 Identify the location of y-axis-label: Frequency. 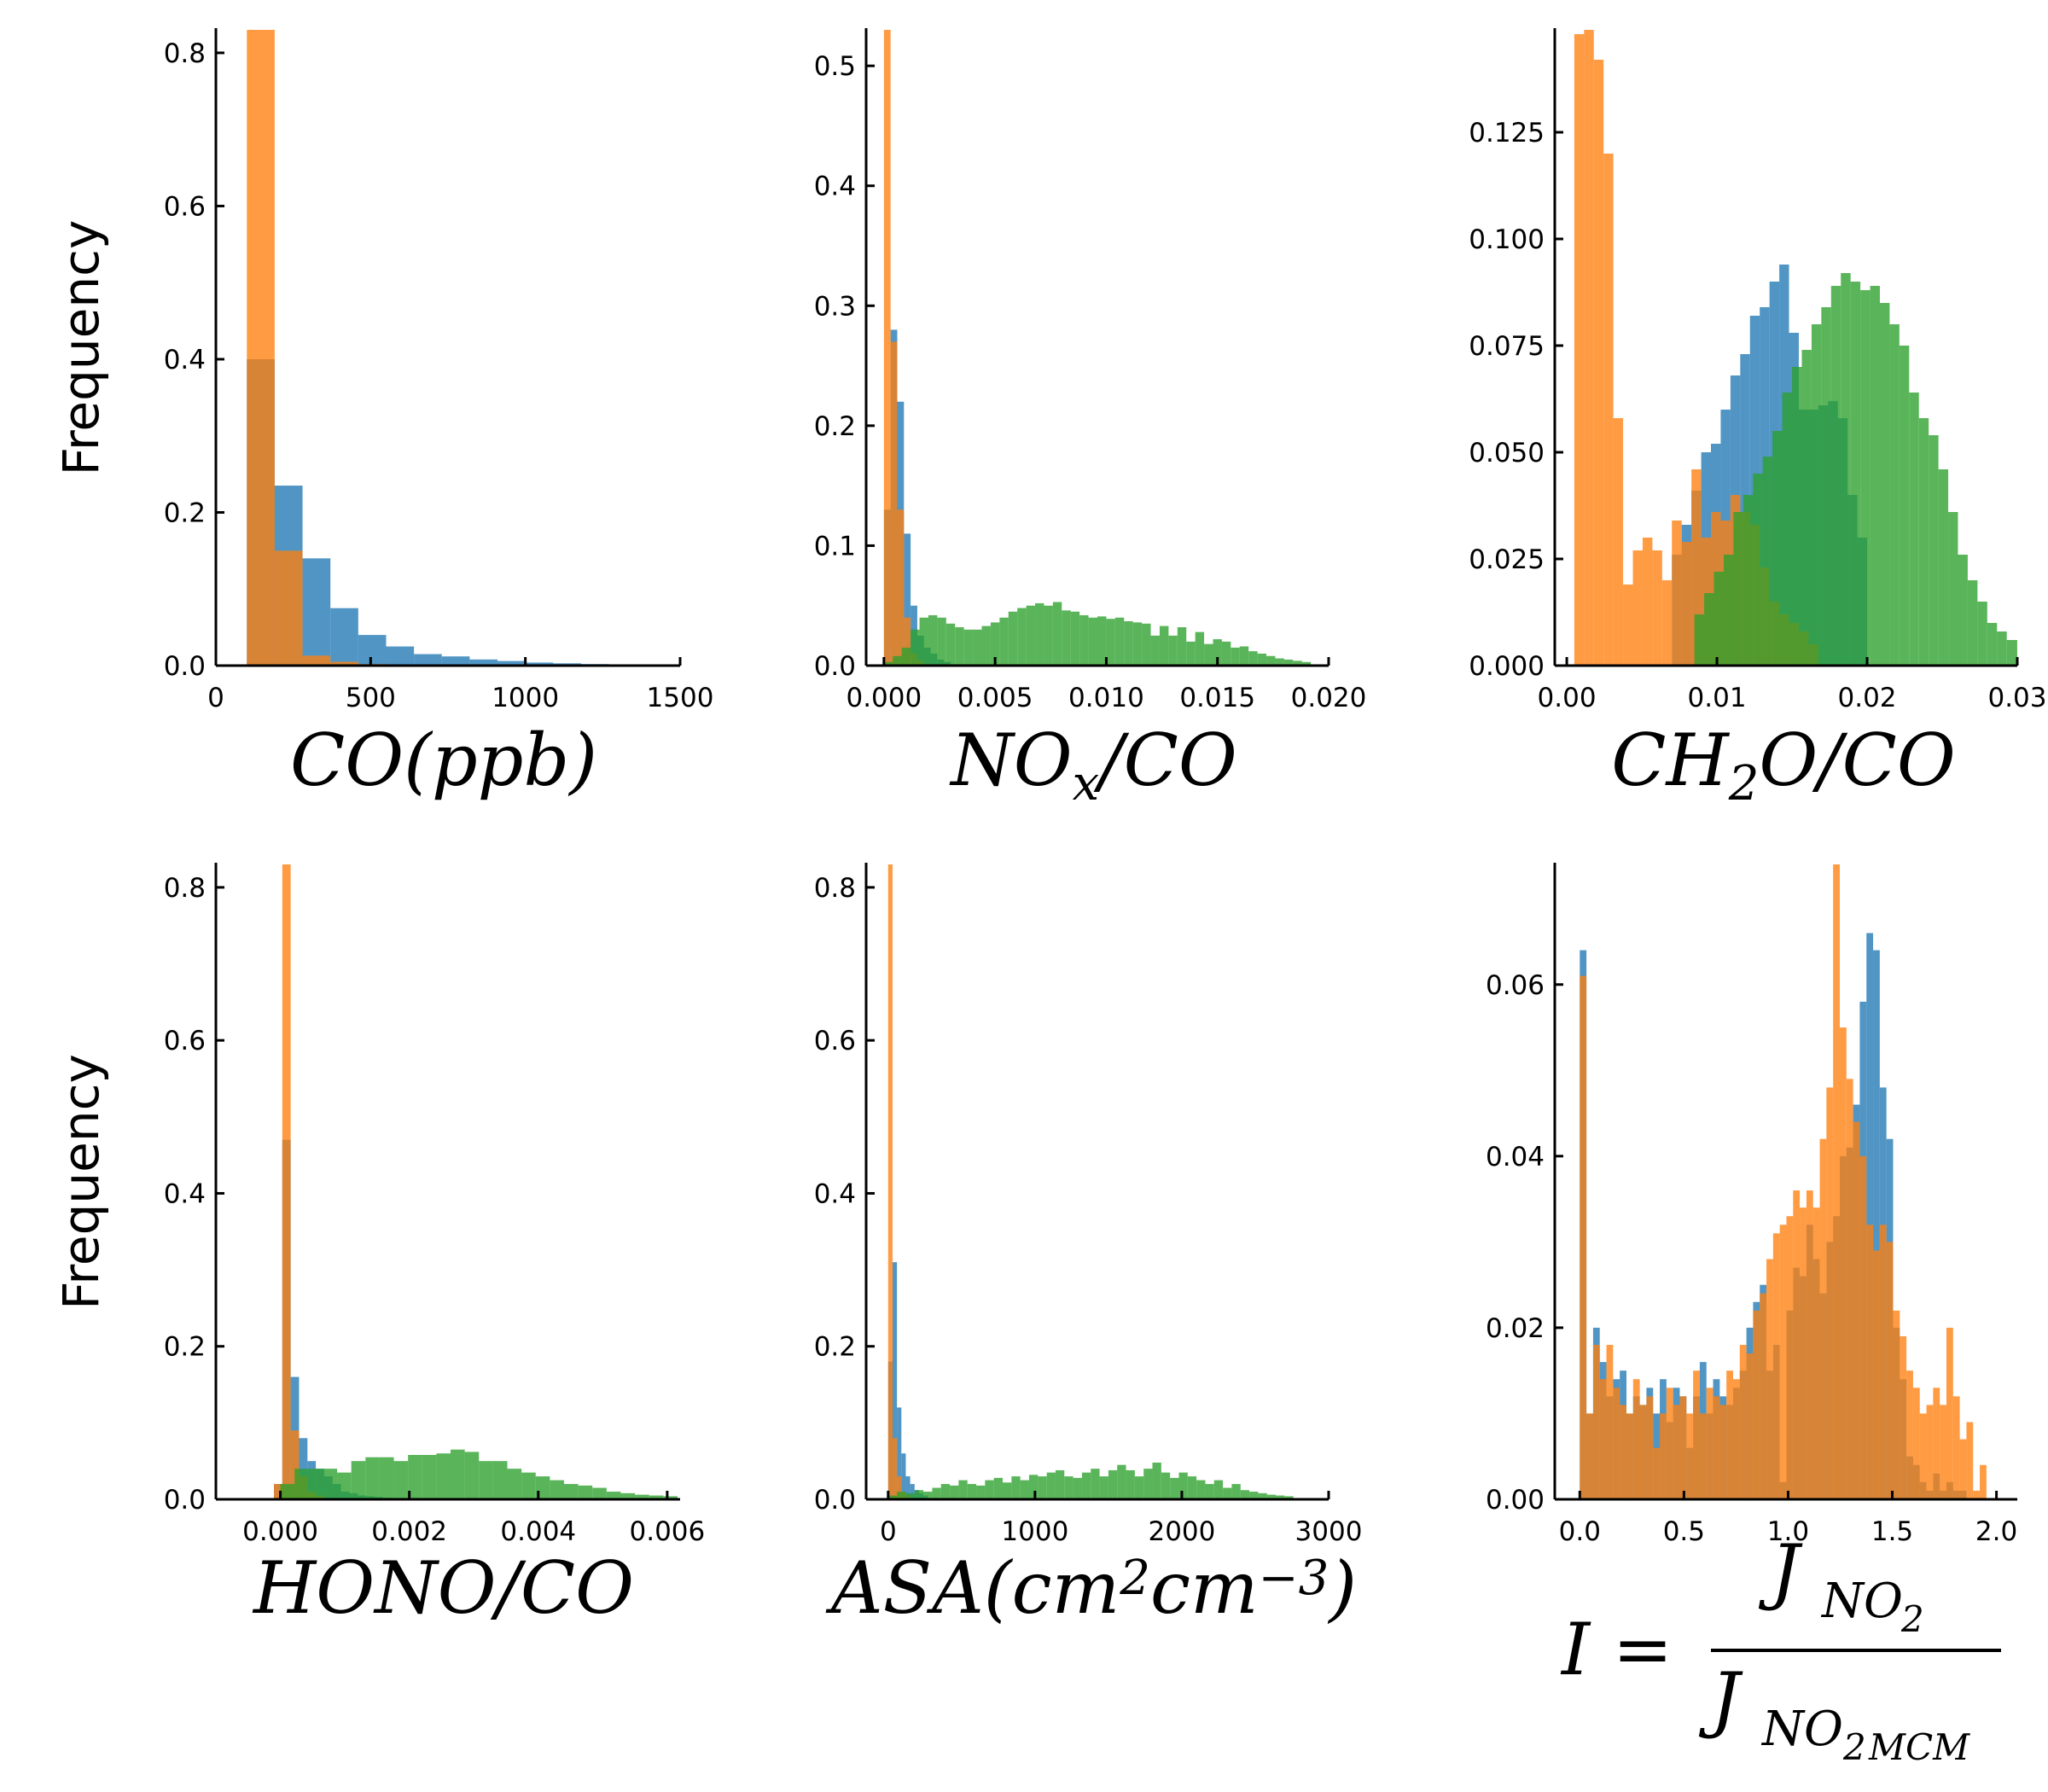
(81, 1182).